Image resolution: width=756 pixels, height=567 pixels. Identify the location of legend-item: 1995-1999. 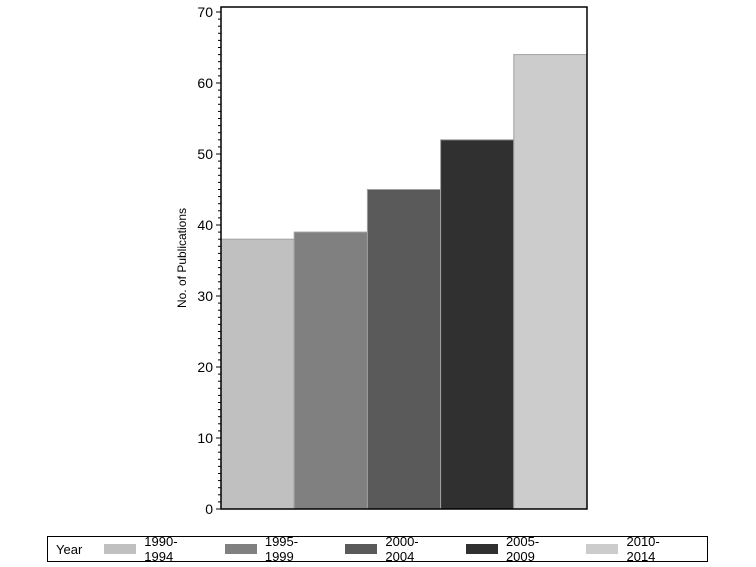
(274, 549).